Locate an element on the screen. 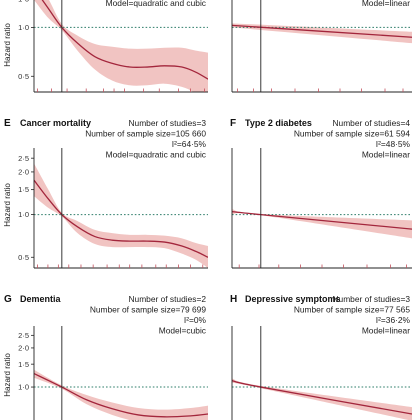 This screenshot has height=420, width=420. stat-text: Number of sample size=105 660 is located at coordinates (145, 134).